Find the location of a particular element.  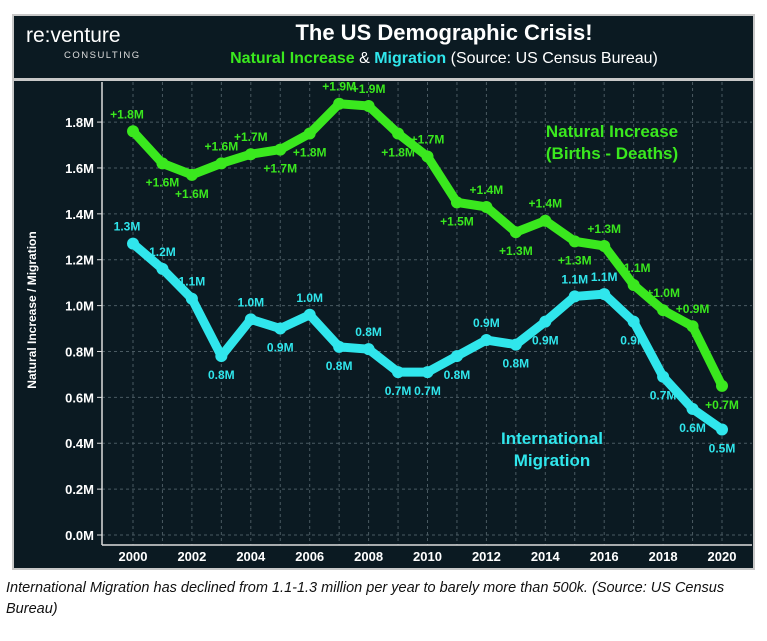

data-label: 1.0M is located at coordinates (309, 298).